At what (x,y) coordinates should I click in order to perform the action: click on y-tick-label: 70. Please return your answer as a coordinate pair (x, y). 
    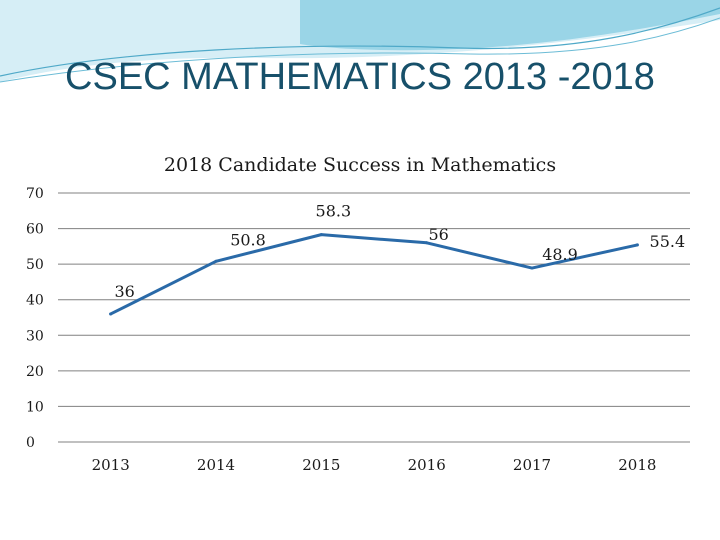
    Looking at the image, I should click on (35, 194).